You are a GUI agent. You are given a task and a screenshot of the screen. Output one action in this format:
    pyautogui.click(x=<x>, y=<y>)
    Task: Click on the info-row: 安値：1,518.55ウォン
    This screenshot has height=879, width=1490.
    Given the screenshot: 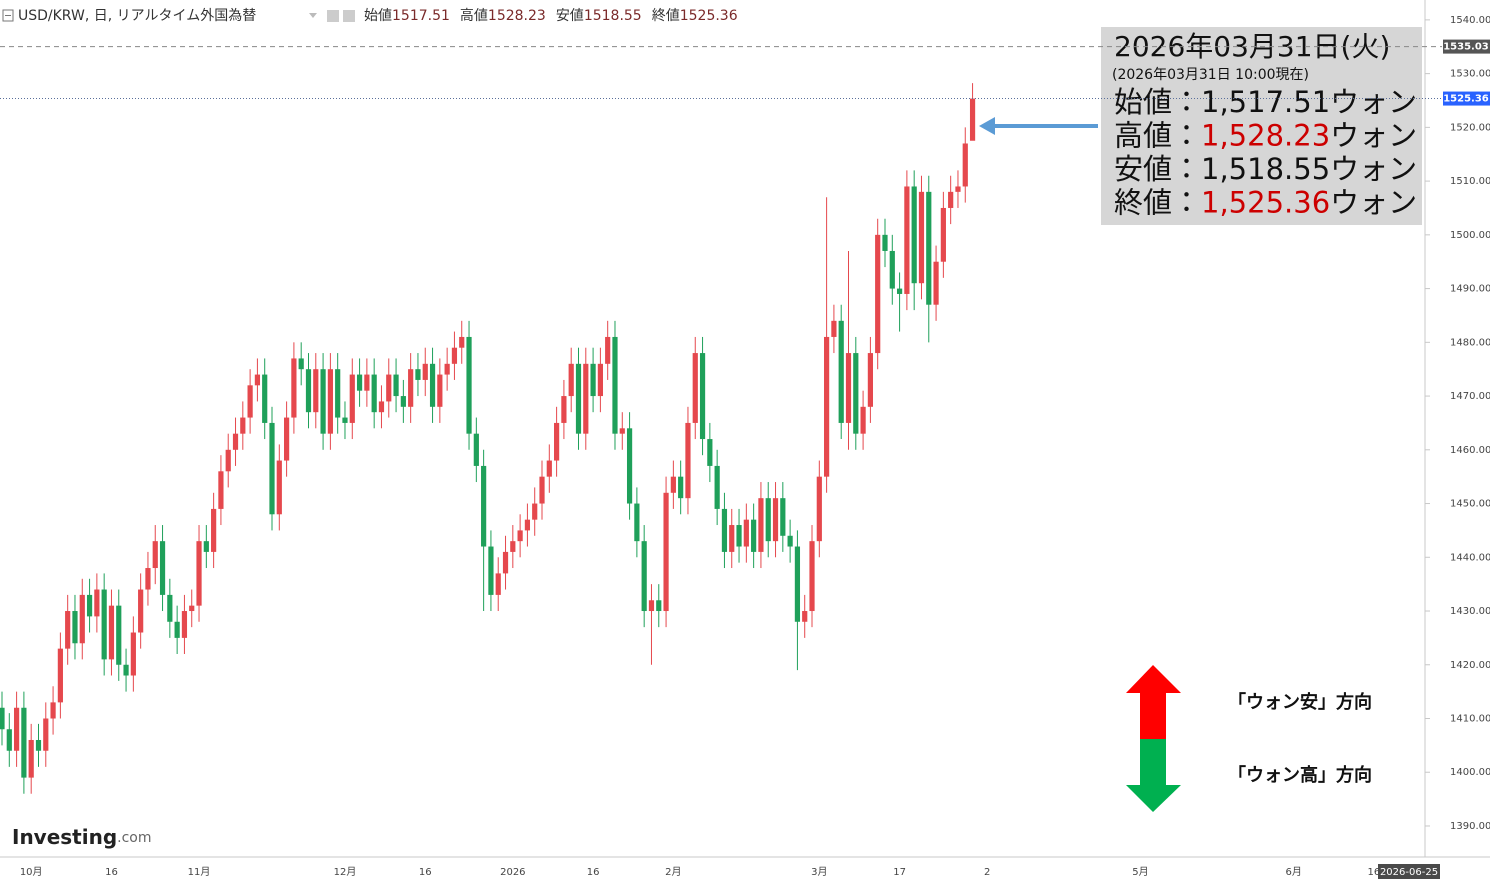 What is the action you would take?
    pyautogui.click(x=1265, y=169)
    